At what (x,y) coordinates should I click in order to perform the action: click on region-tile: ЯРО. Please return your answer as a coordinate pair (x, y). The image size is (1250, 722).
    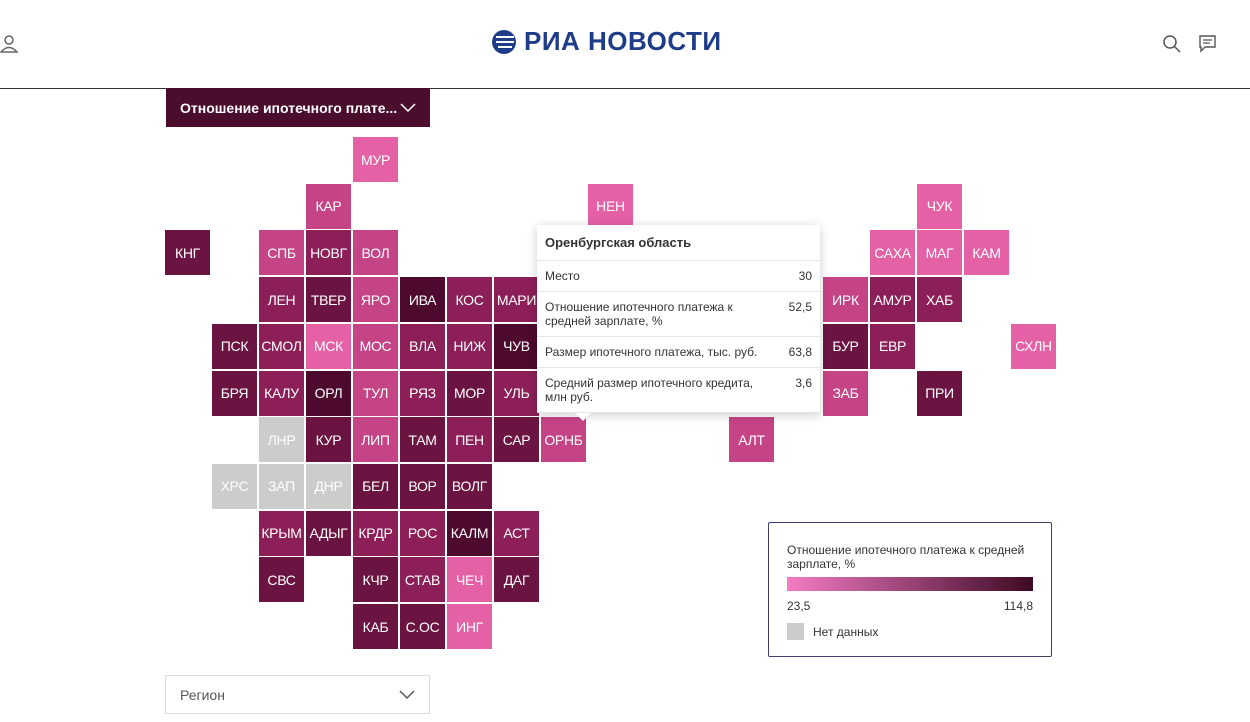
    Looking at the image, I should click on (375, 300).